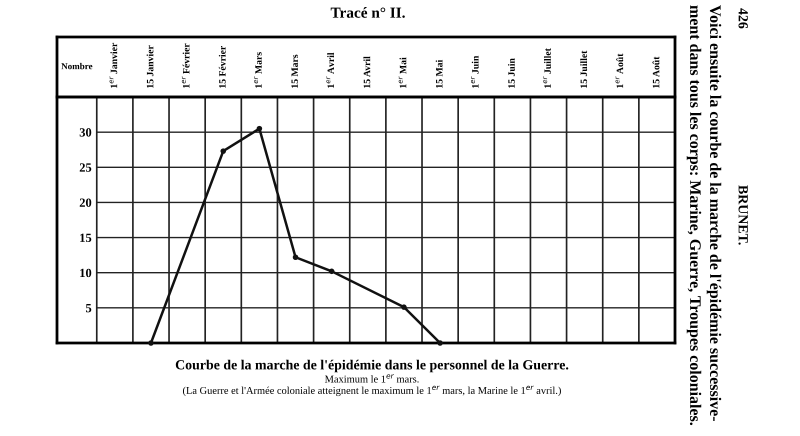  Describe the element at coordinates (86, 167) in the screenshot. I see `y-tick-label: 25` at that location.